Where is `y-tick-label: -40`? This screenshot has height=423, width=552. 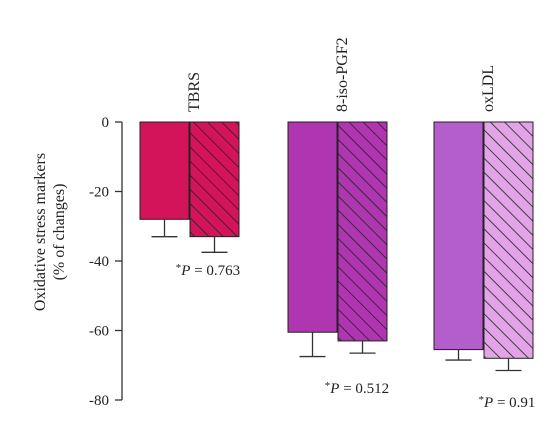
y-tick-label: -40 is located at coordinates (99, 262).